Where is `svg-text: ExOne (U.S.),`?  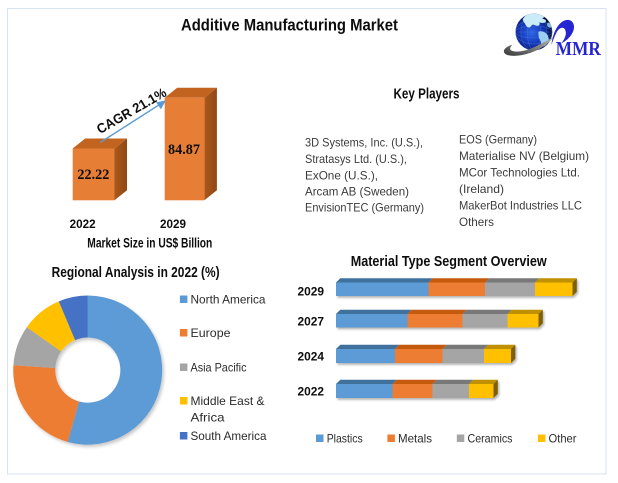
svg-text: ExOne (U.S.), is located at coordinates (341, 176).